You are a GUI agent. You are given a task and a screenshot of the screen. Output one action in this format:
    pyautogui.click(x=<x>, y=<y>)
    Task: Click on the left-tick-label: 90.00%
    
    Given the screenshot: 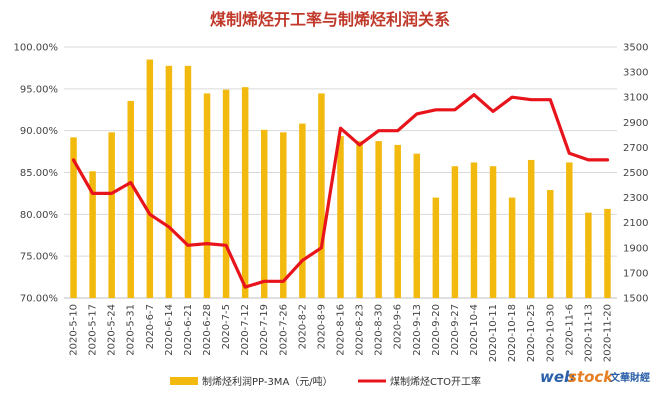 What is the action you would take?
    pyautogui.click(x=39, y=131)
    